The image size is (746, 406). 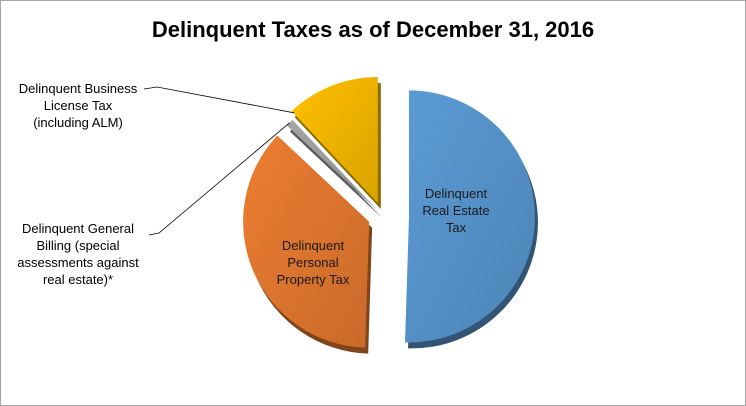 I want to click on pie-slice-business-license, so click(x=334, y=139).